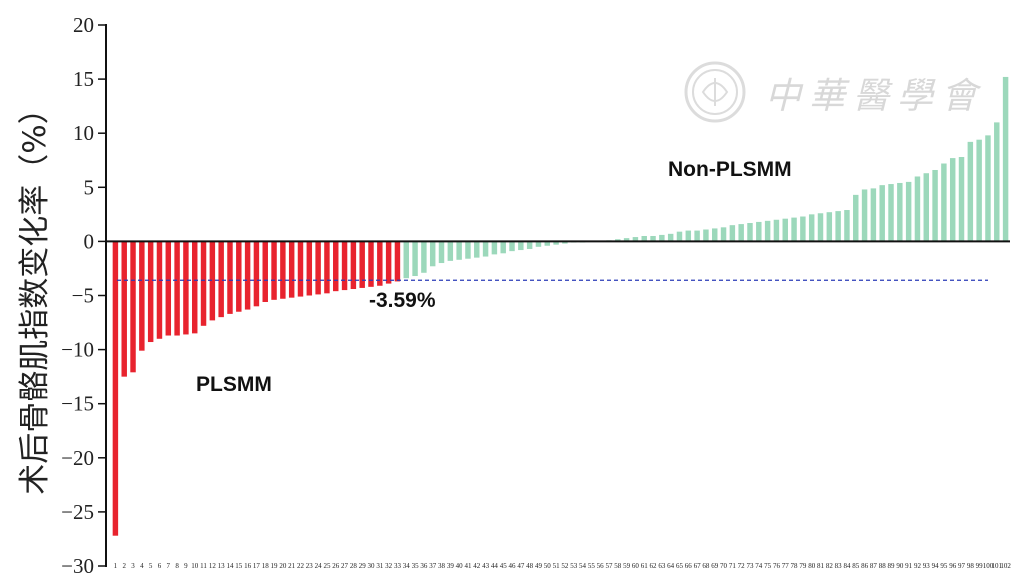 The height and width of the screenshot is (585, 1023). I want to click on y-tick-label: −5, so click(83, 296).